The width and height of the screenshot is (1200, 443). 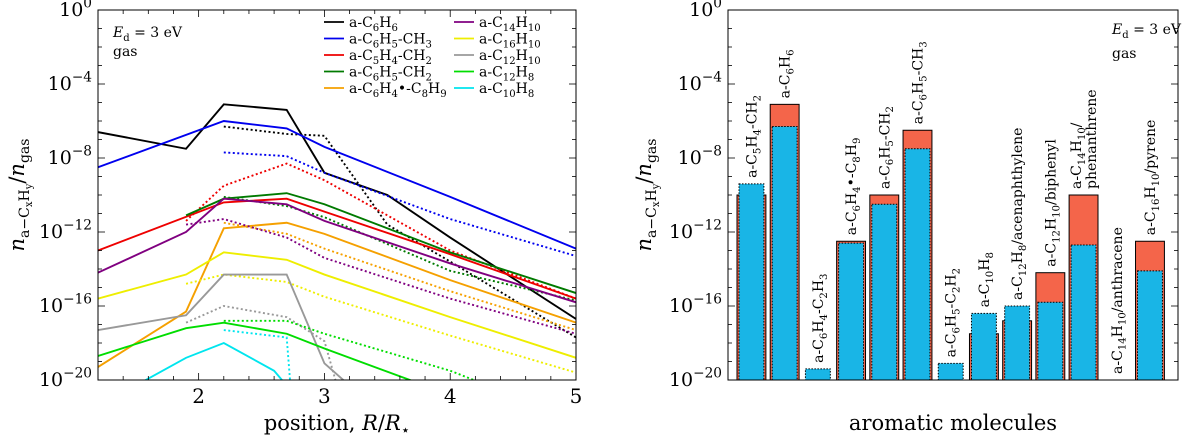 What do you see at coordinates (886, 147) in the screenshot?
I see `bar-label-a-c6h5-ch2: a-C6H5-CH2` at bounding box center [886, 147].